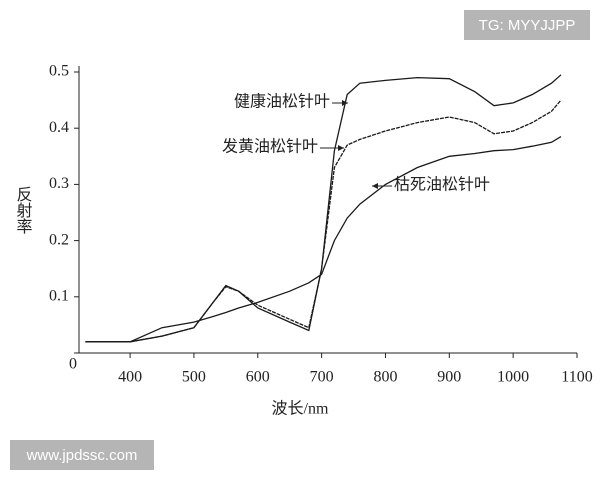 Image resolution: width=600 pixels, height=480 pixels. I want to click on y-tick-label: 0, so click(73, 364).